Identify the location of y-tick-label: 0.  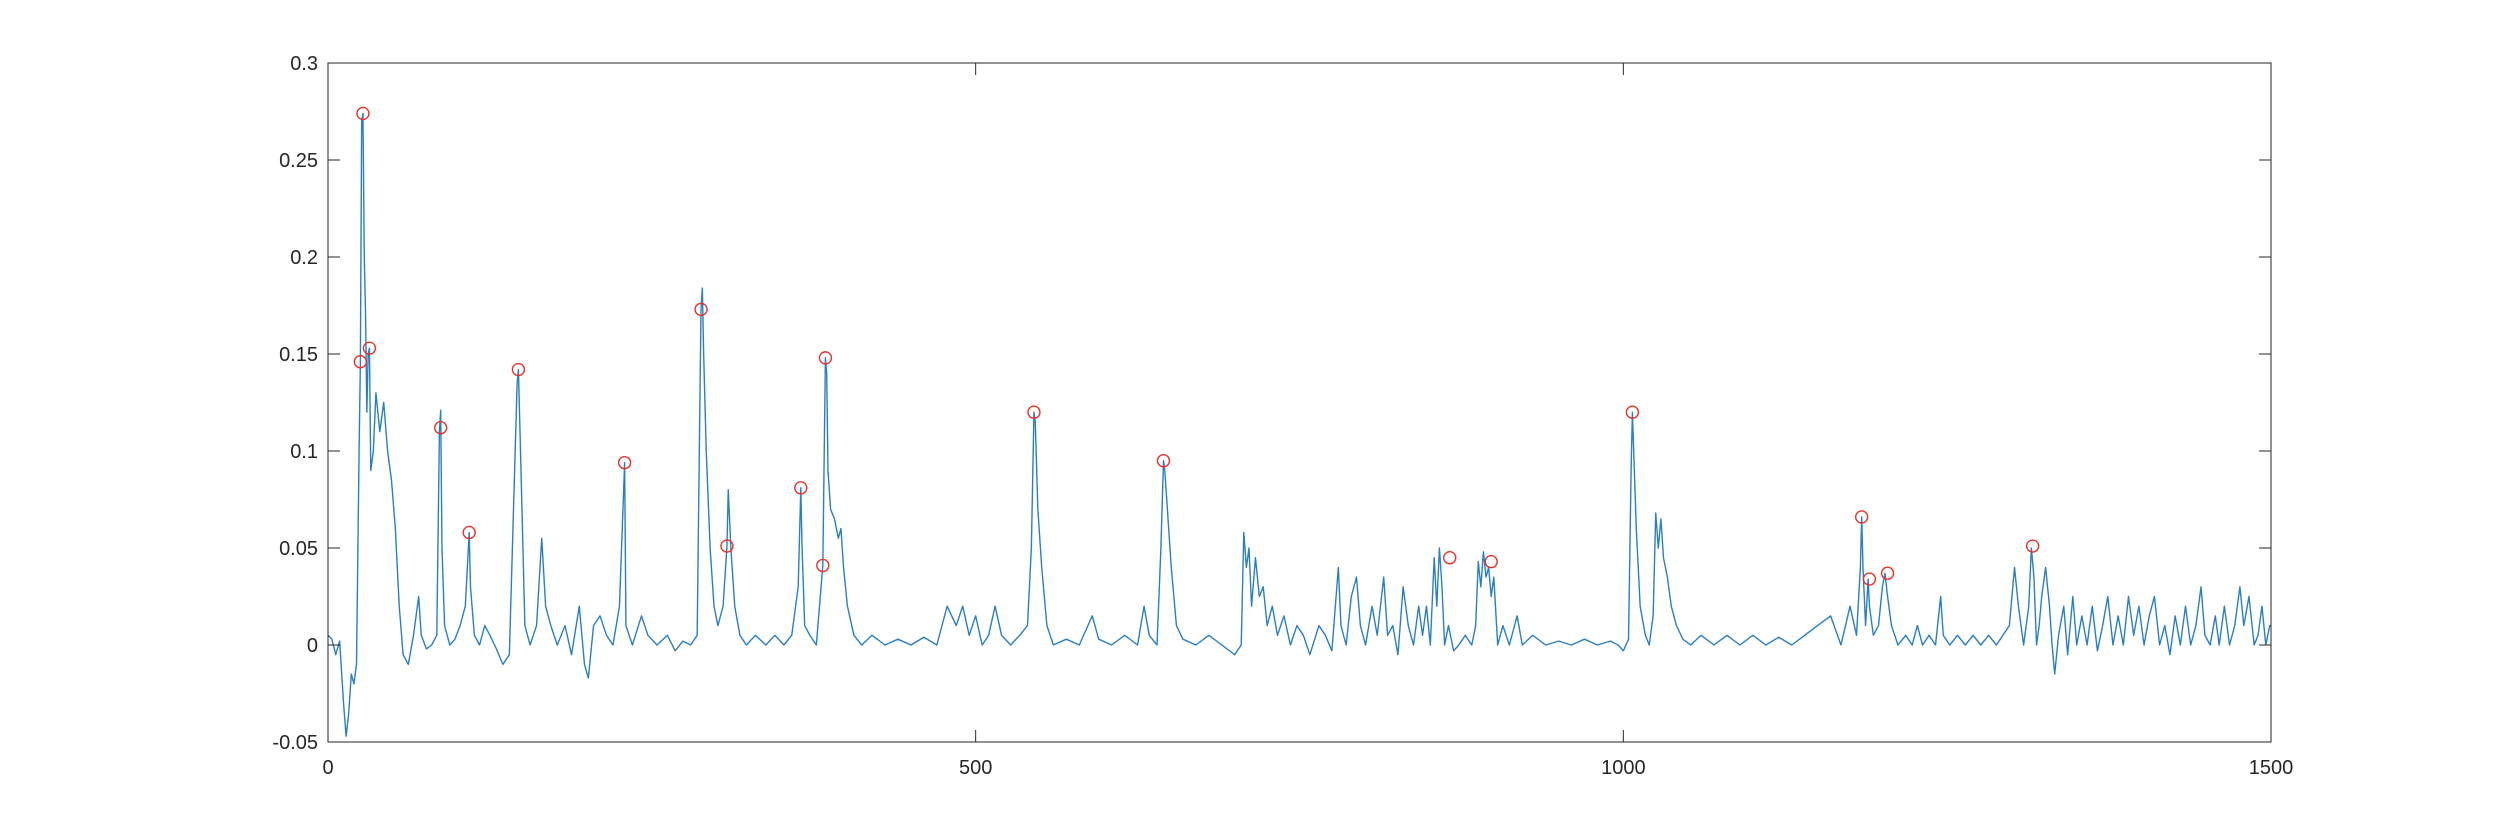
(312, 646).